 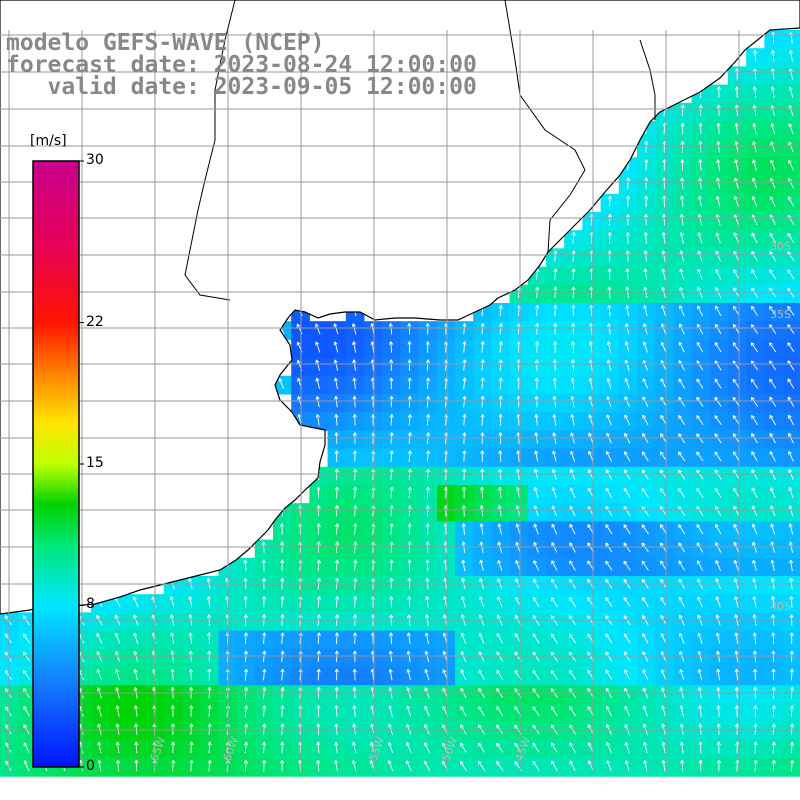 What do you see at coordinates (95, 463) in the screenshot?
I see `colorbar-tick-label: 15` at bounding box center [95, 463].